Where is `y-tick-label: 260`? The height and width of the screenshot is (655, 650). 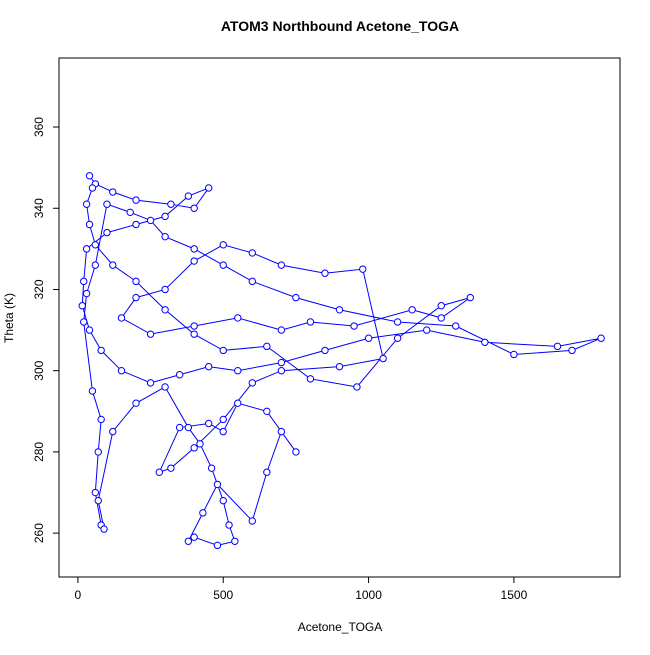
y-tick-label: 260 is located at coordinates (39, 533).